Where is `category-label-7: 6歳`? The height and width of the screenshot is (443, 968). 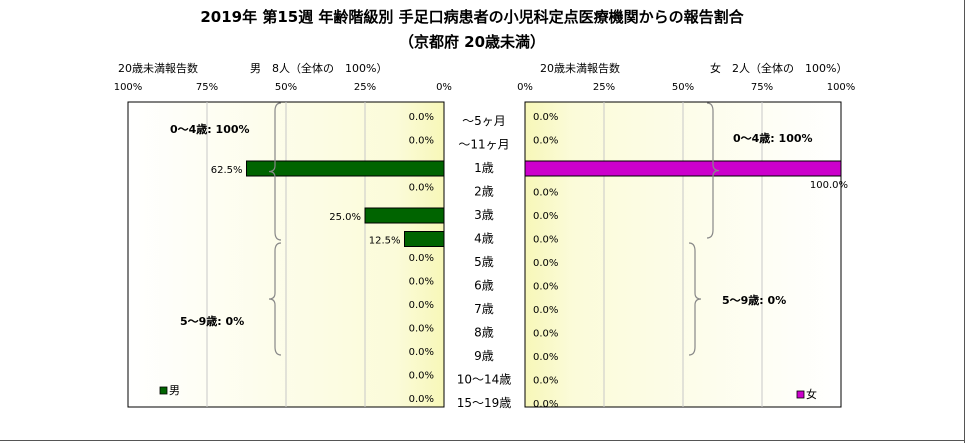 category-label-7: 6歳 is located at coordinates (484, 286).